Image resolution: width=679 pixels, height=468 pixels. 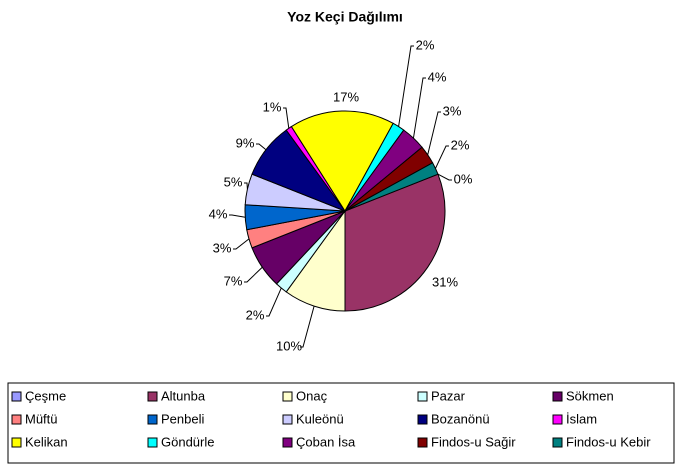 I want to click on legend-label: Kuleönü, so click(x=320, y=418).